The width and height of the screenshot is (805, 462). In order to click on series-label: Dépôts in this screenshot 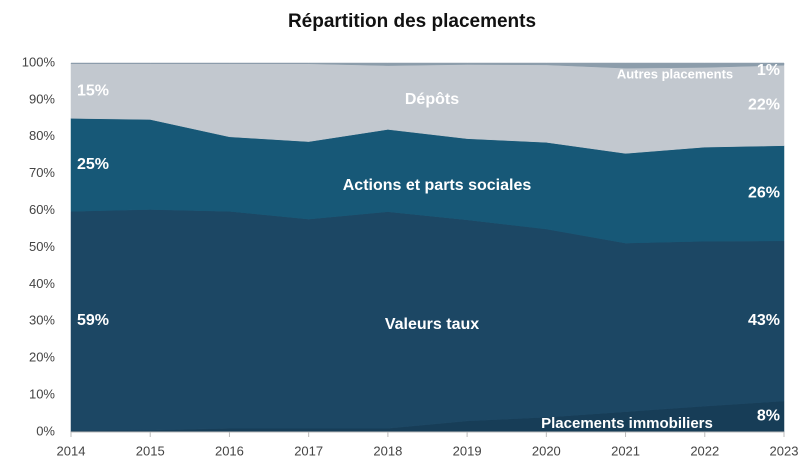, I will do `click(432, 99)`.